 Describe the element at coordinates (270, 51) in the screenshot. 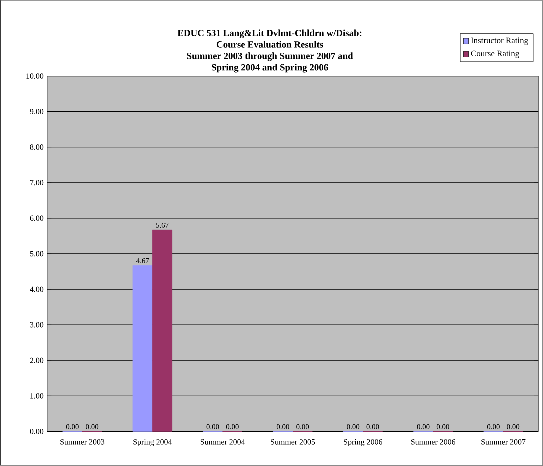

I see `chart-title: EDUC 531 Lang&Lit Dvlmt-Chldrn w/Disab: Course Evaluation Results Summer 2003 through Summer 2007 and Spring 2004 and Spring 2006` at that location.